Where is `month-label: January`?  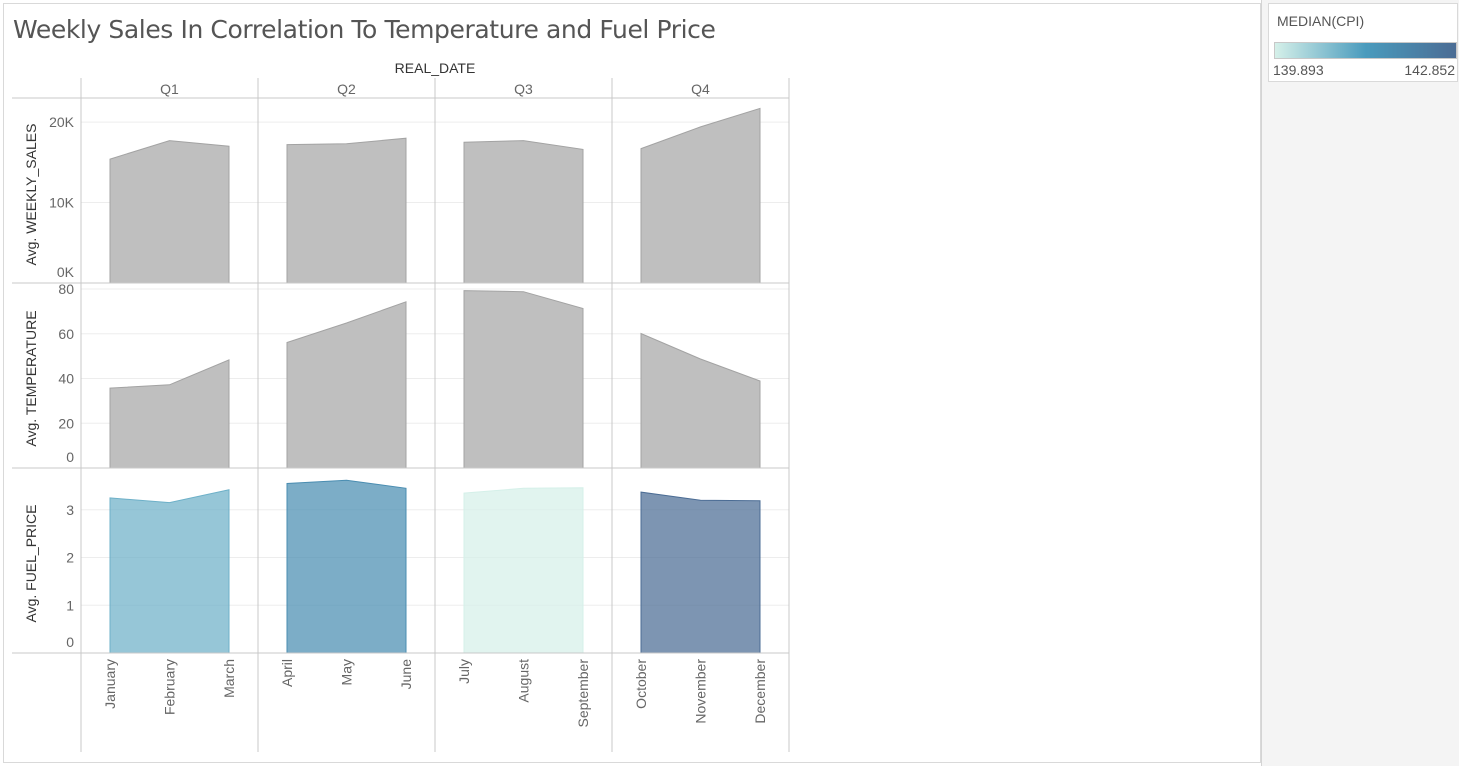 month-label: January is located at coordinates (110, 684).